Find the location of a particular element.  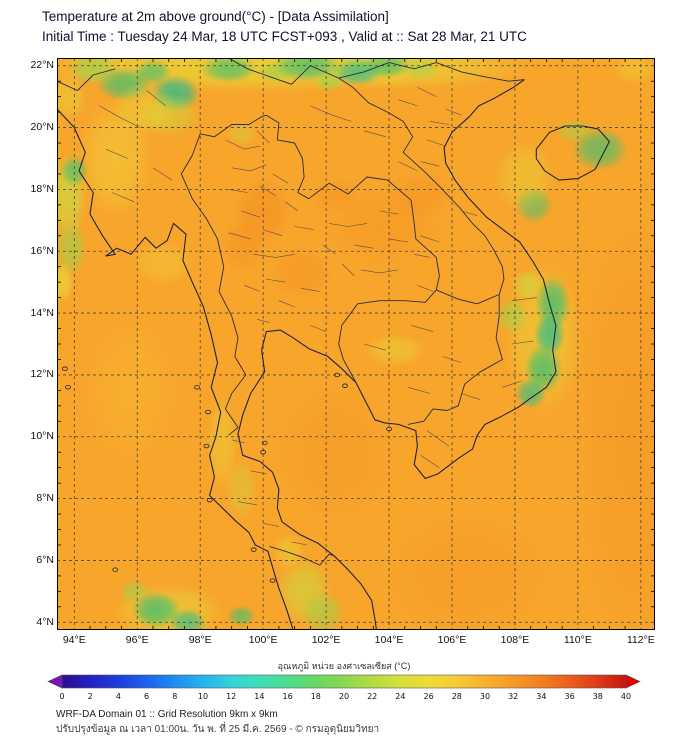

svg-text: 28 is located at coordinates (457, 696).